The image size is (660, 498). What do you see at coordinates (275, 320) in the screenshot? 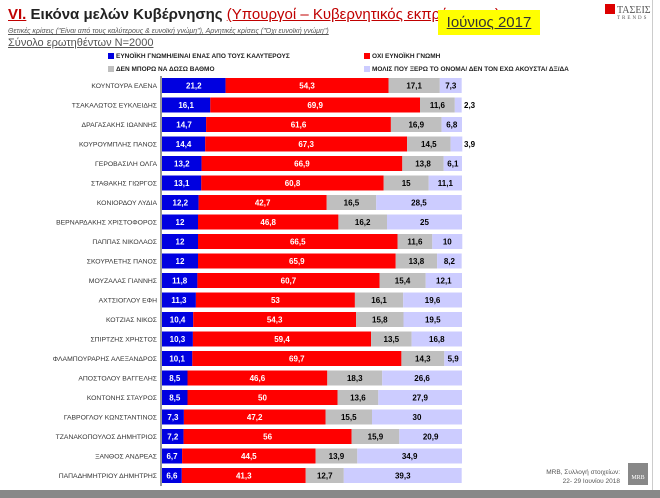
I see `data-label: 54,3` at bounding box center [275, 320].